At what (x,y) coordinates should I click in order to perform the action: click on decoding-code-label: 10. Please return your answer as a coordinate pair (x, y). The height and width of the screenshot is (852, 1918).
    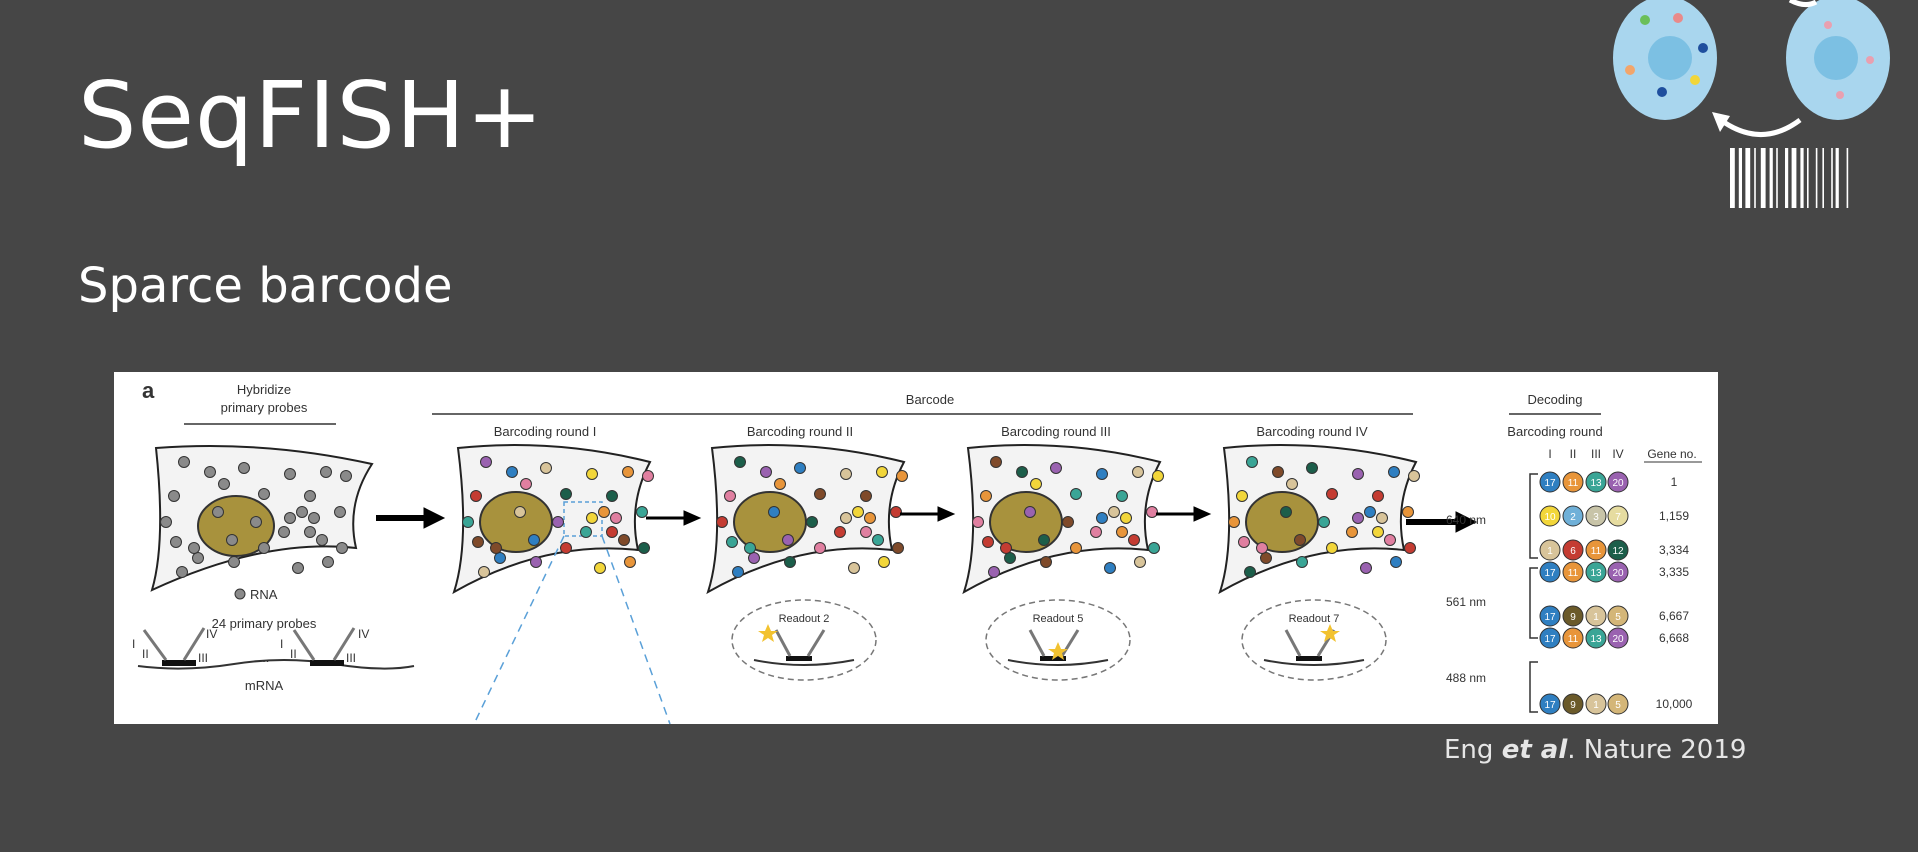
    Looking at the image, I should click on (1550, 517).